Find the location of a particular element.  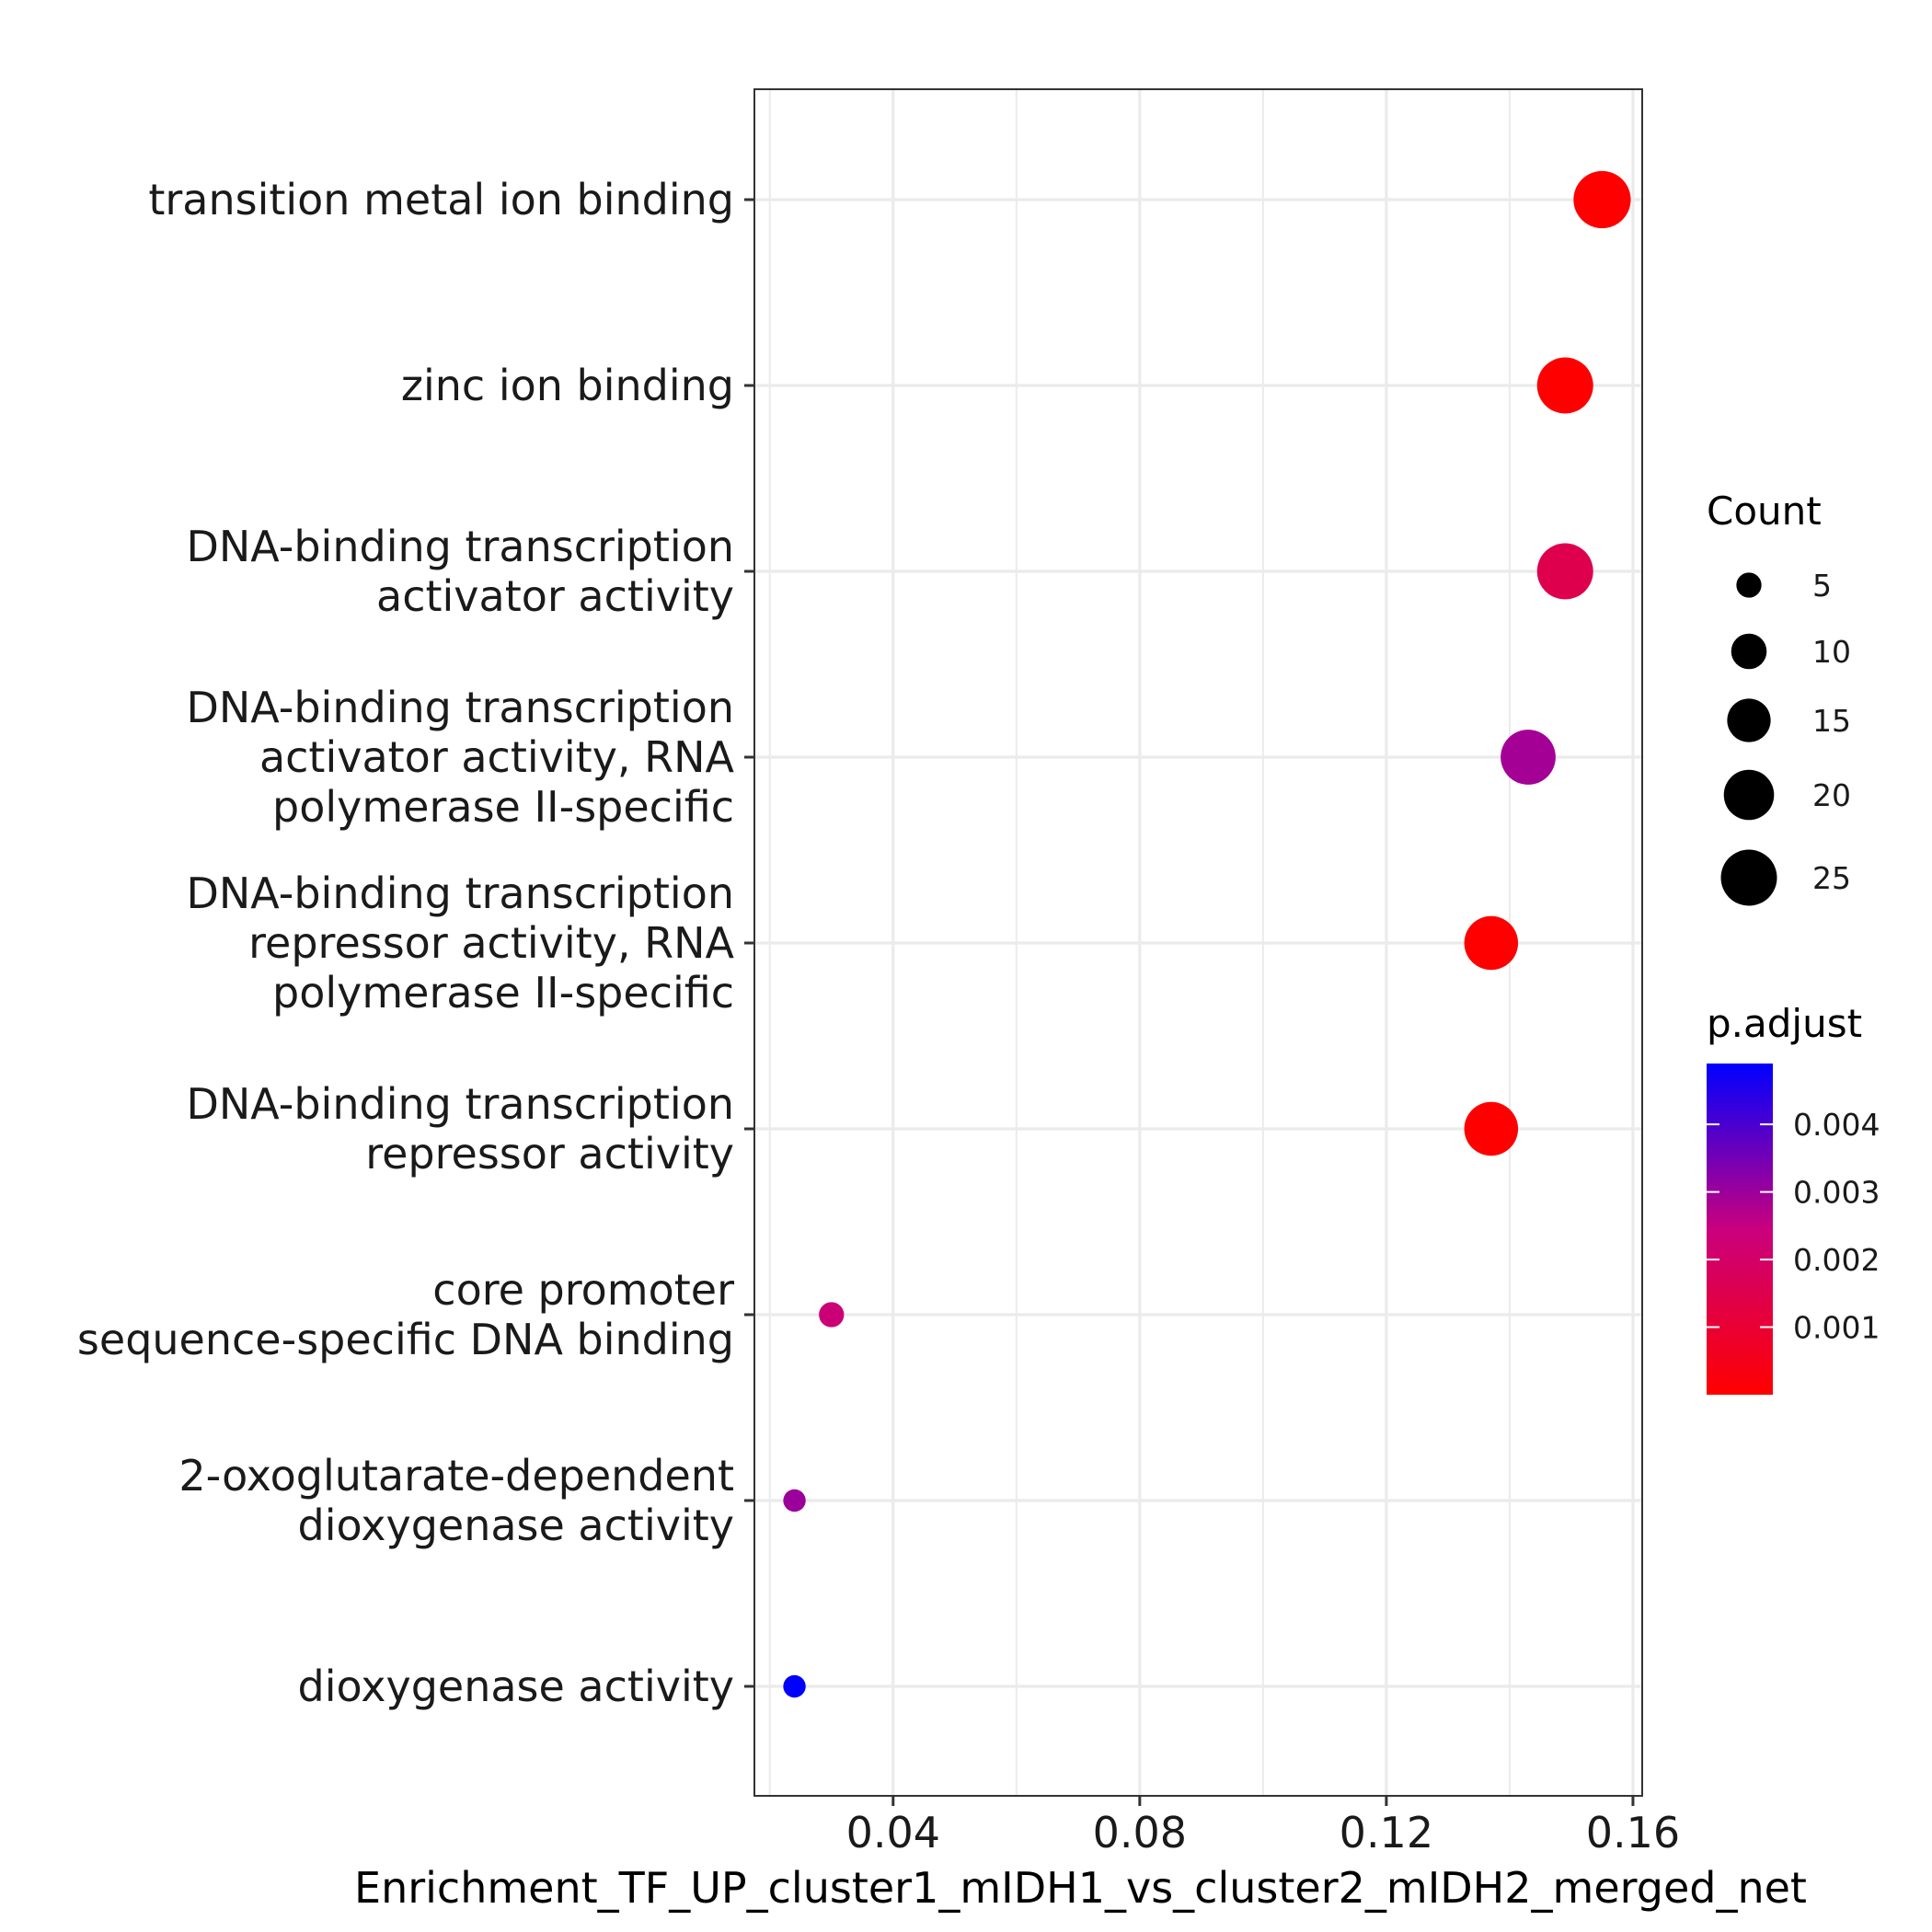

y-tick-label: dioxygenase activity is located at coordinates (516, 1686).